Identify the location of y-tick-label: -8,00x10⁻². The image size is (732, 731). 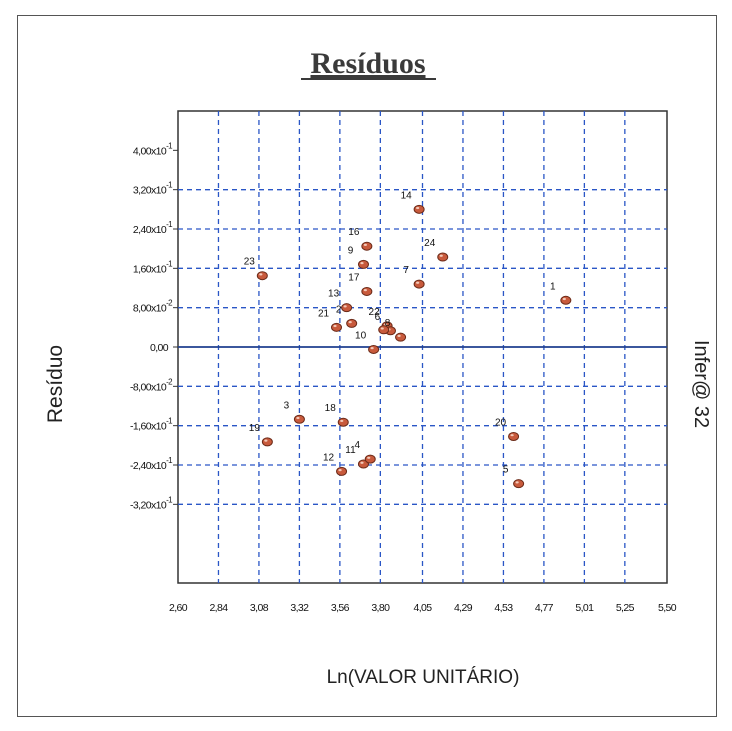
(151, 385).